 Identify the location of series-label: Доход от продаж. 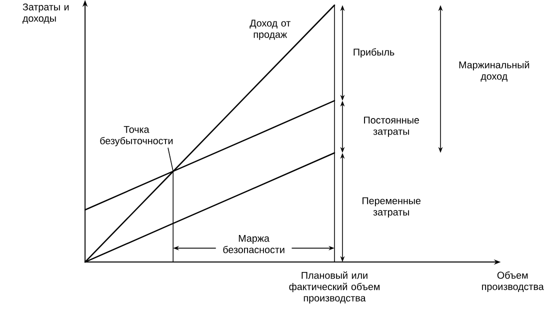
(270, 30).